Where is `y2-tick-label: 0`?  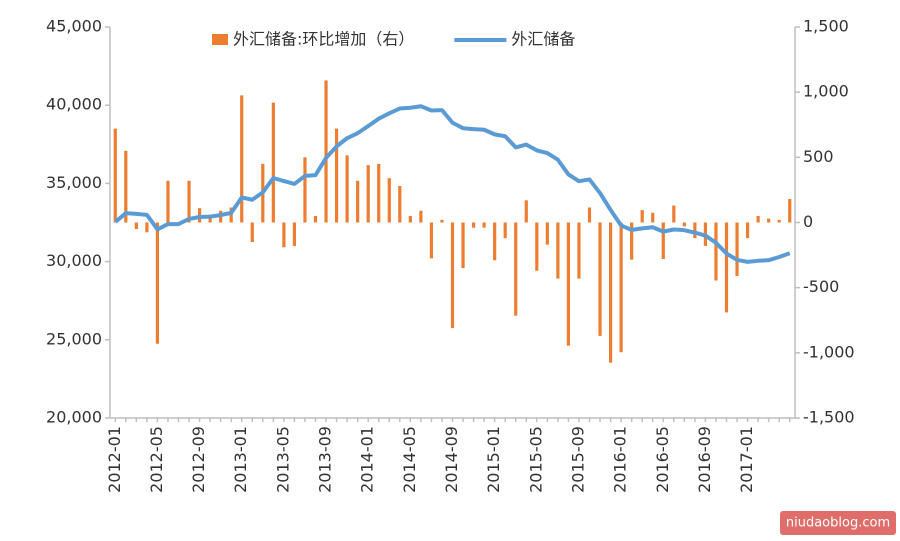
y2-tick-label: 0 is located at coordinates (808, 221).